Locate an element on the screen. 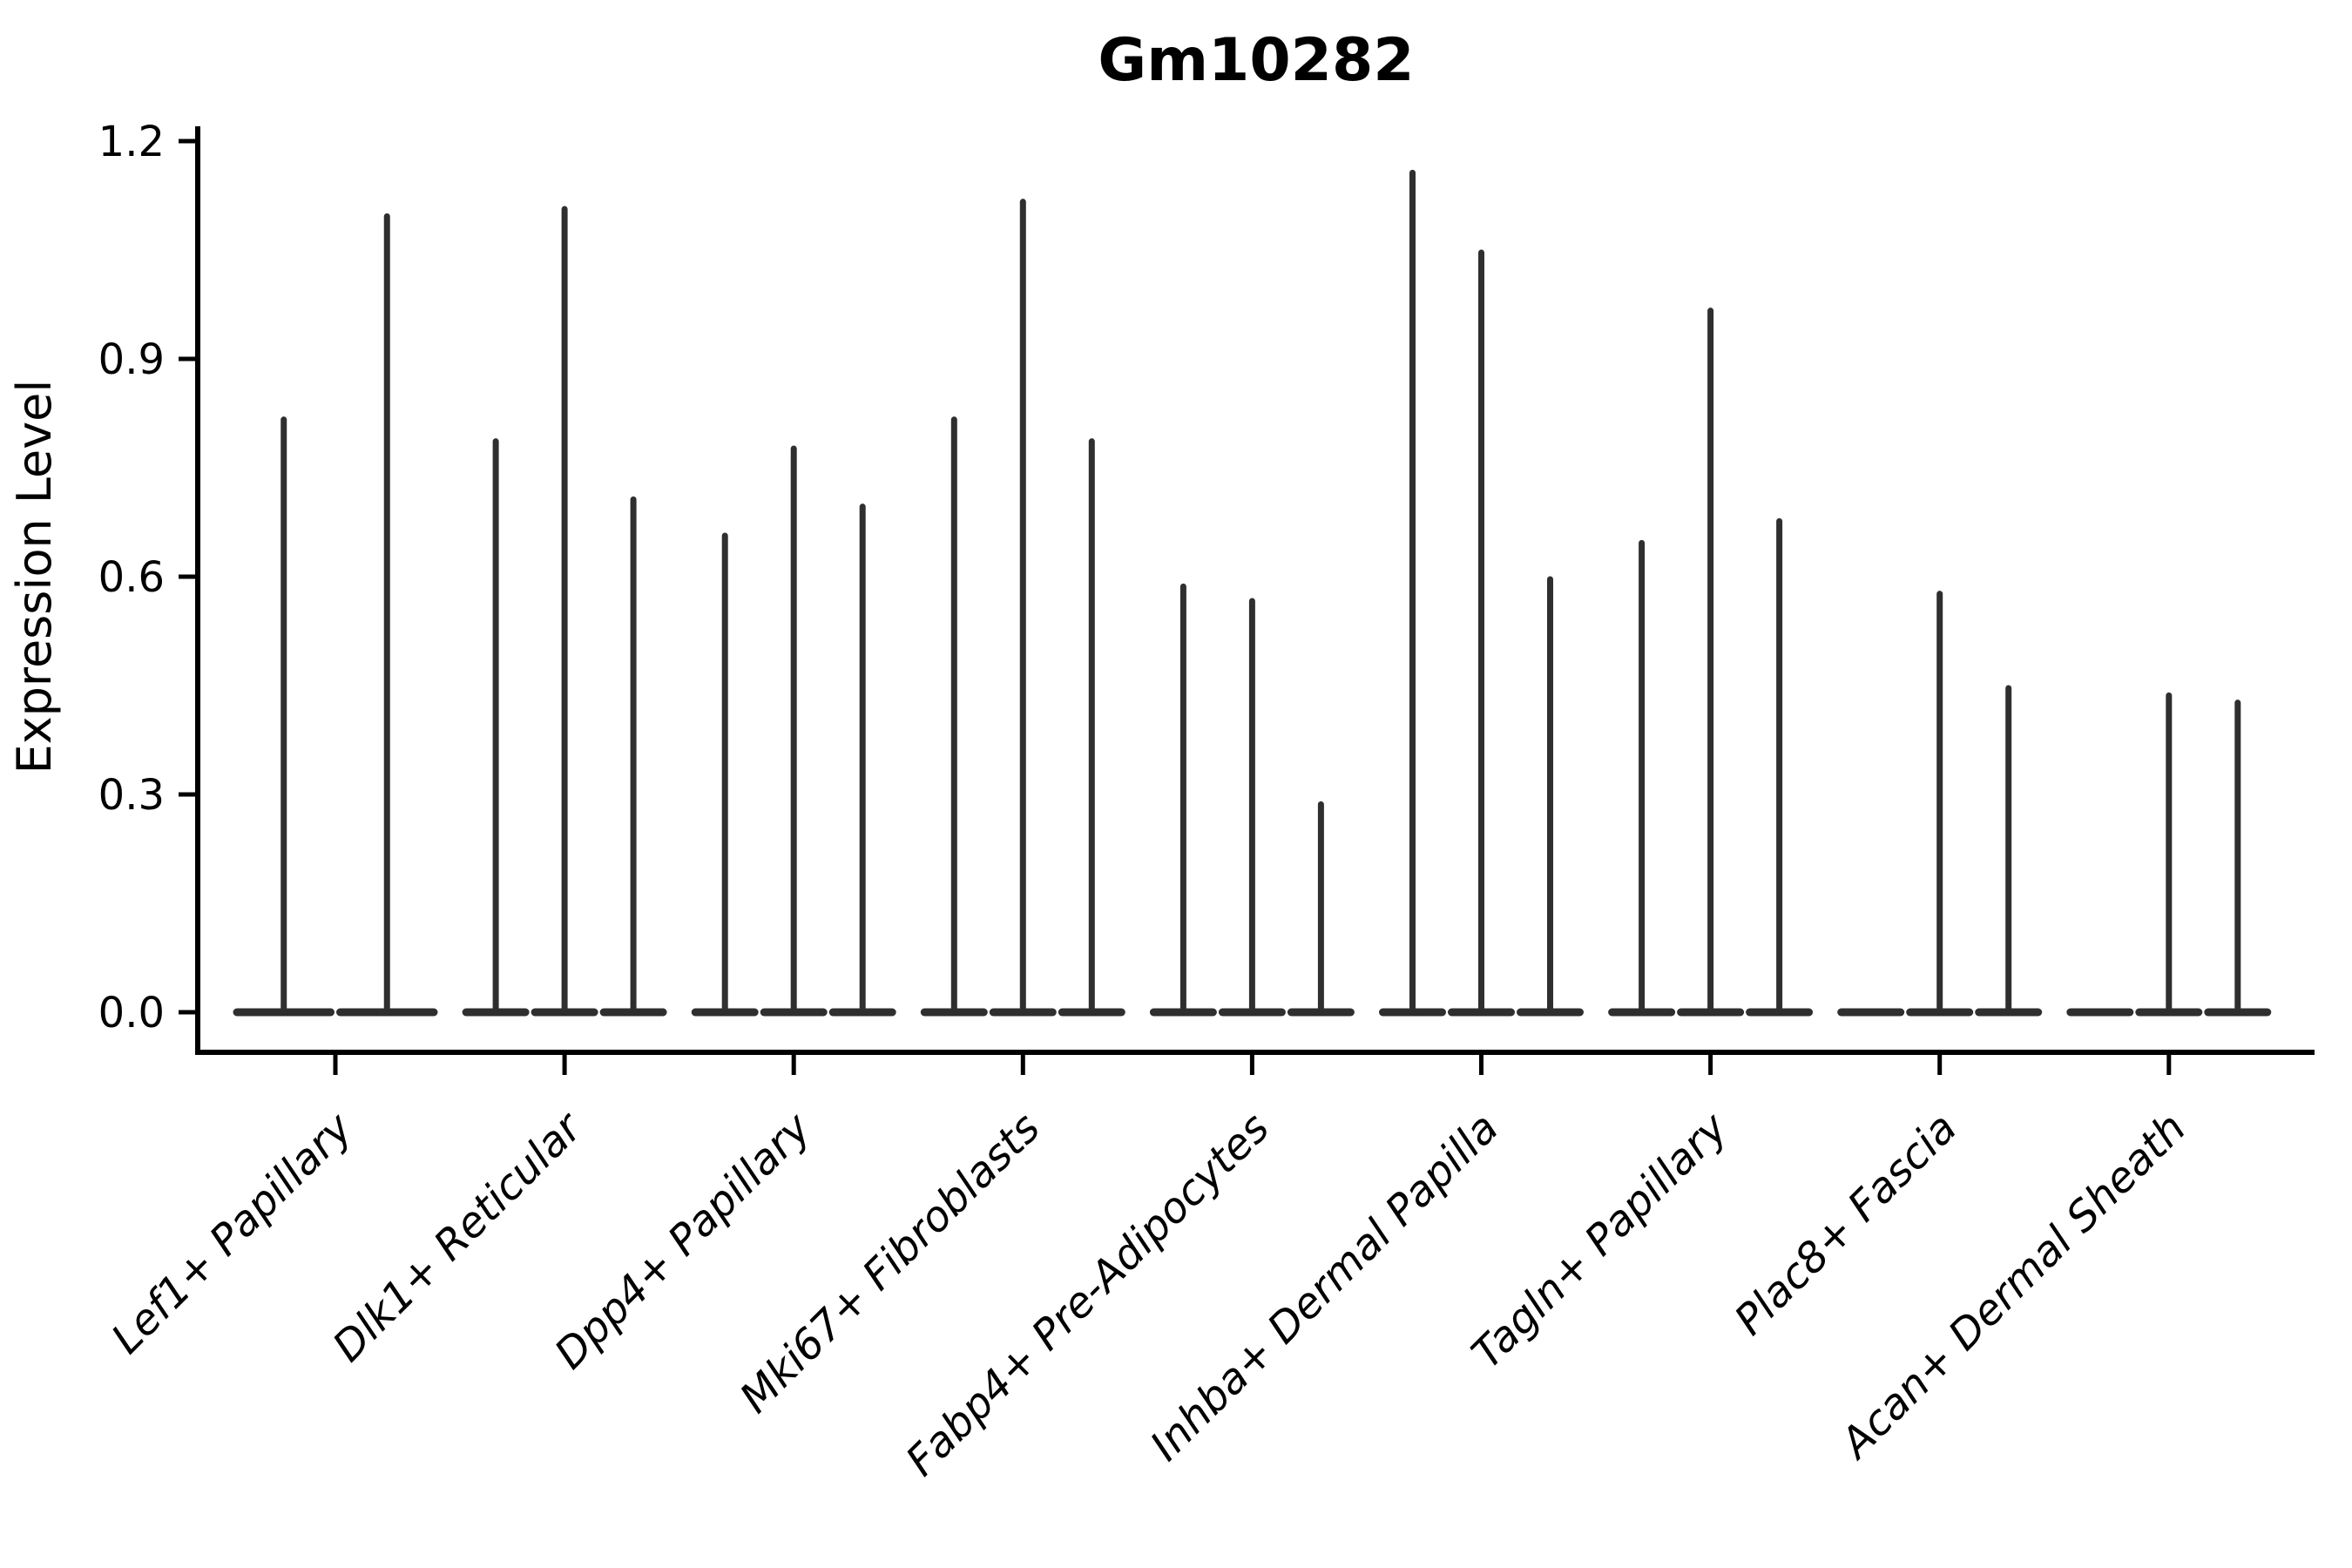  x-tick-label: Lef1+ Papillary is located at coordinates (232, 1233).